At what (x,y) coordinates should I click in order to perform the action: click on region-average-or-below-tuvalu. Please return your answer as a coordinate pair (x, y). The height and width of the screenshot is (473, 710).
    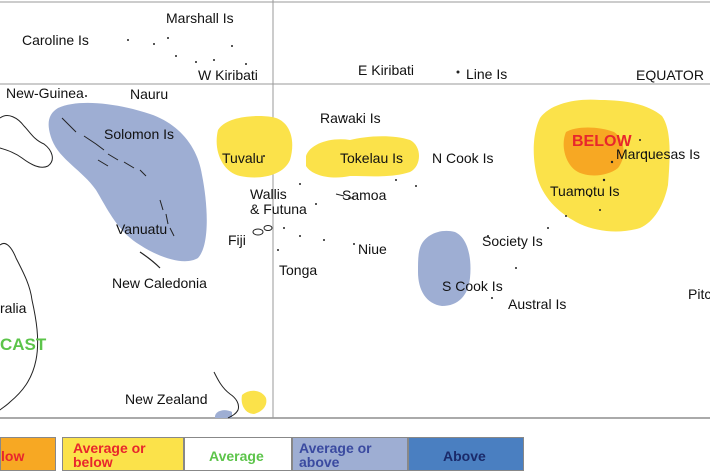
    Looking at the image, I should click on (254, 147).